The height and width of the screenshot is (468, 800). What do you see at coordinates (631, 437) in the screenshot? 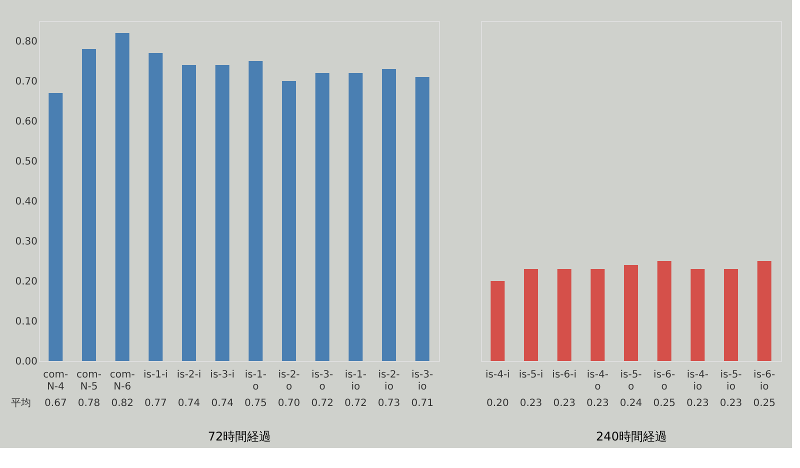
I see `x-axis-title: 240時間経過` at bounding box center [631, 437].